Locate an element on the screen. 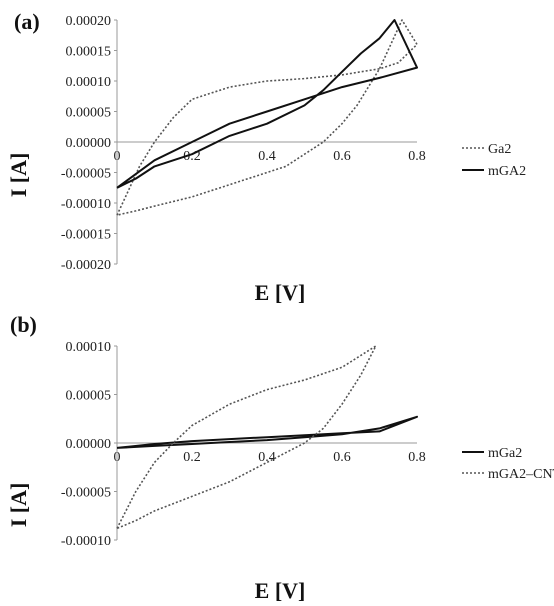  y-tick-label: -0.00015 is located at coordinates (86, 235).